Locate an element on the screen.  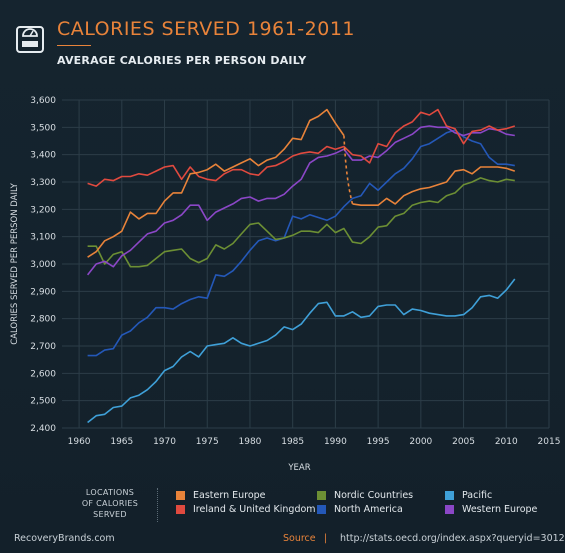
y-tick-label: 2,600 is located at coordinates (43, 374).